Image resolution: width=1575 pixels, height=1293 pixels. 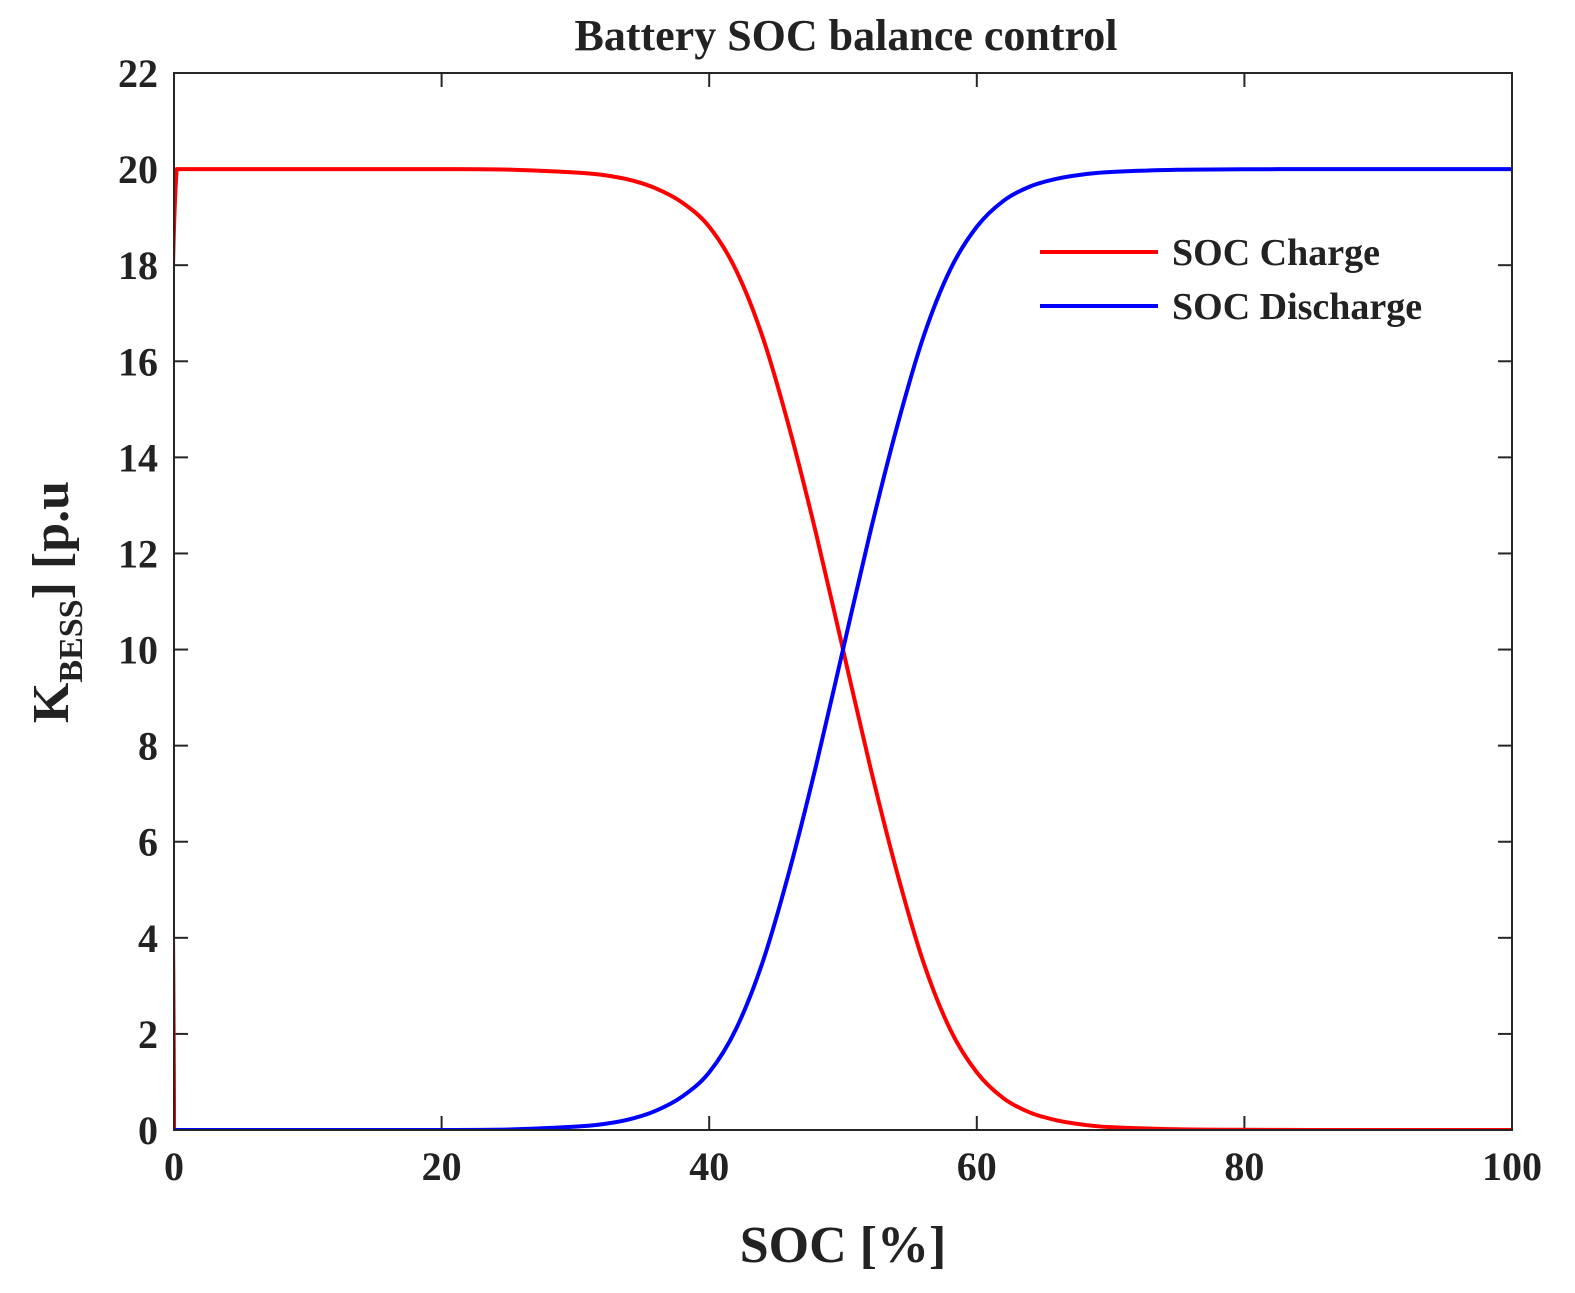 I want to click on legend-label: SOC Charge, so click(x=1276, y=253).